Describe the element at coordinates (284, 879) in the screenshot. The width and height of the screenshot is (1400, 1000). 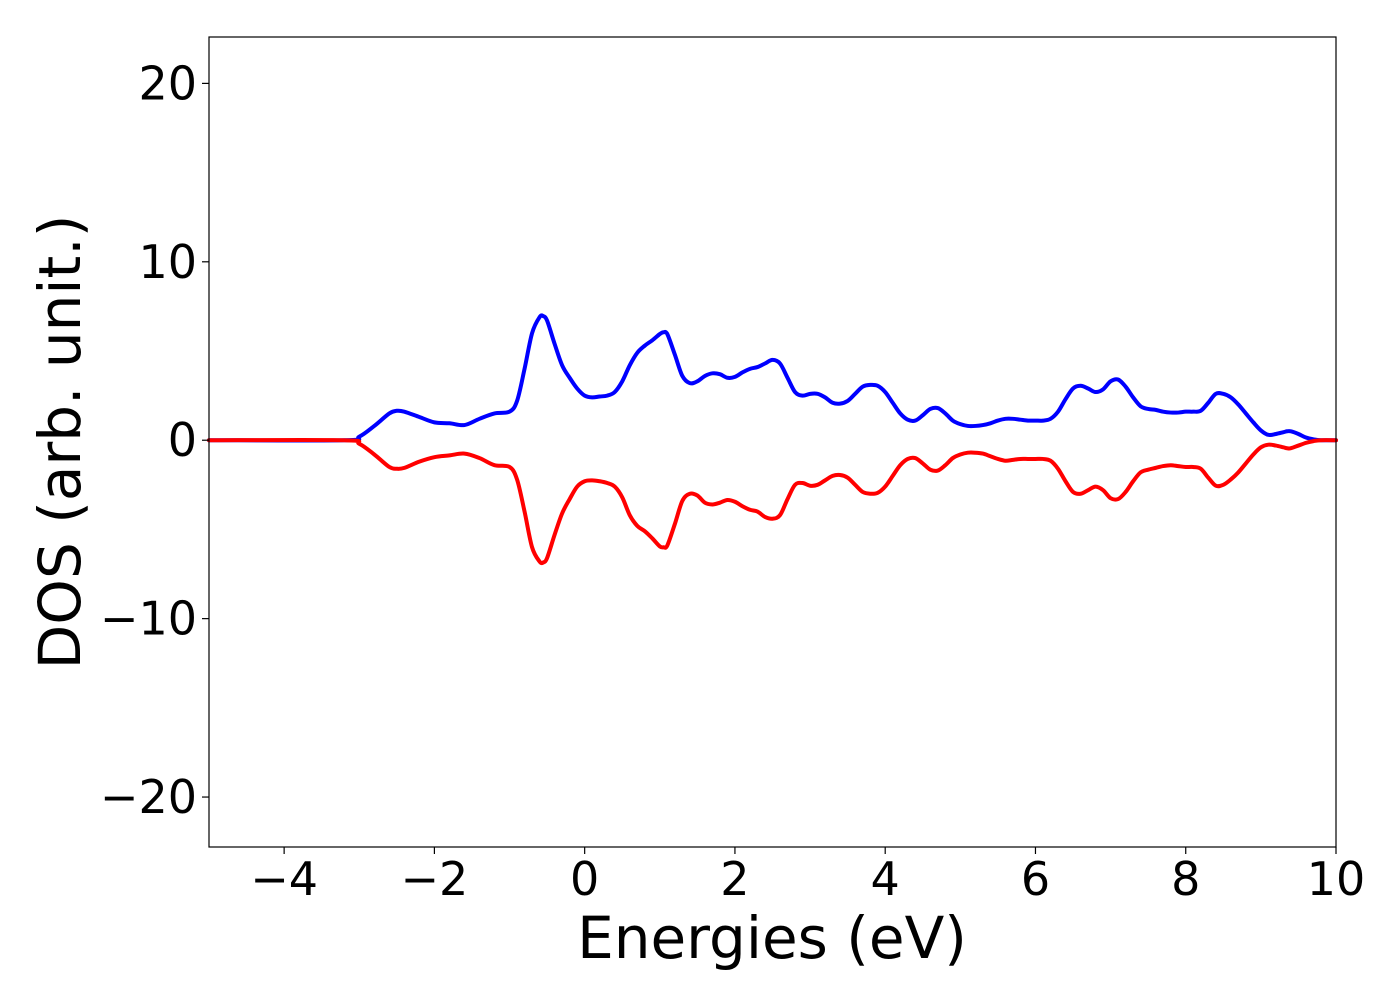
I see `x-tick-label: −4` at that location.